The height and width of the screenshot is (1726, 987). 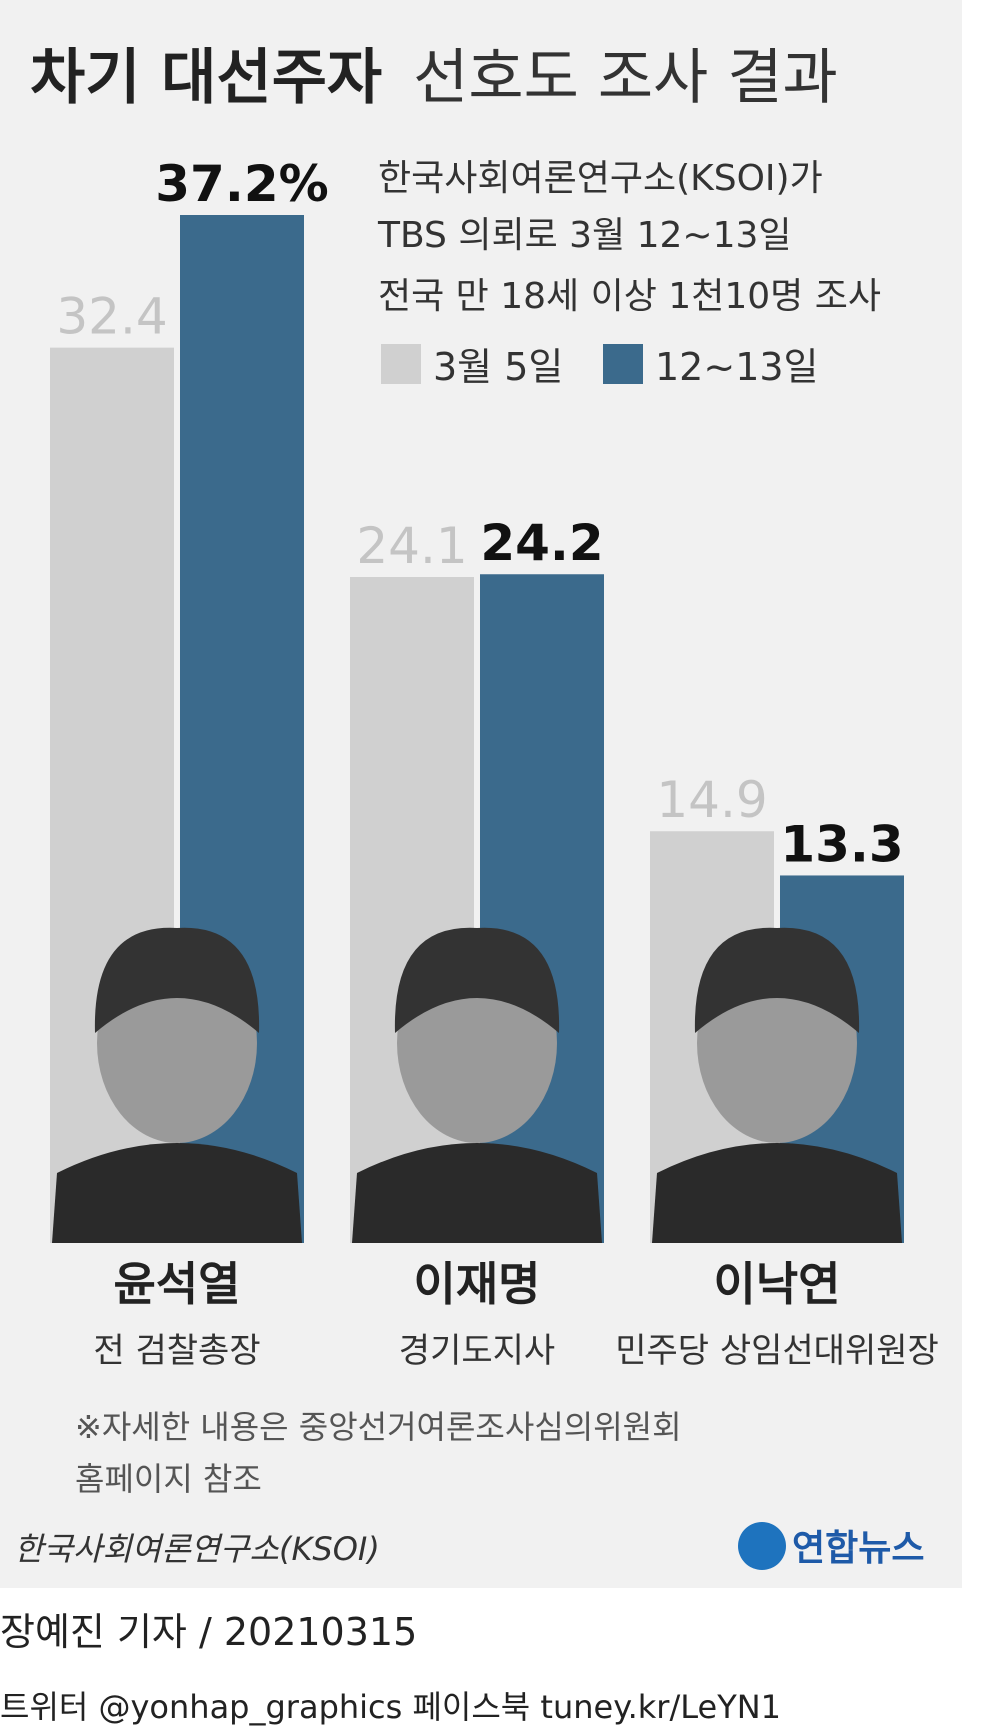 What do you see at coordinates (541, 543) in the screenshot?
I see `value-label: 24.2` at bounding box center [541, 543].